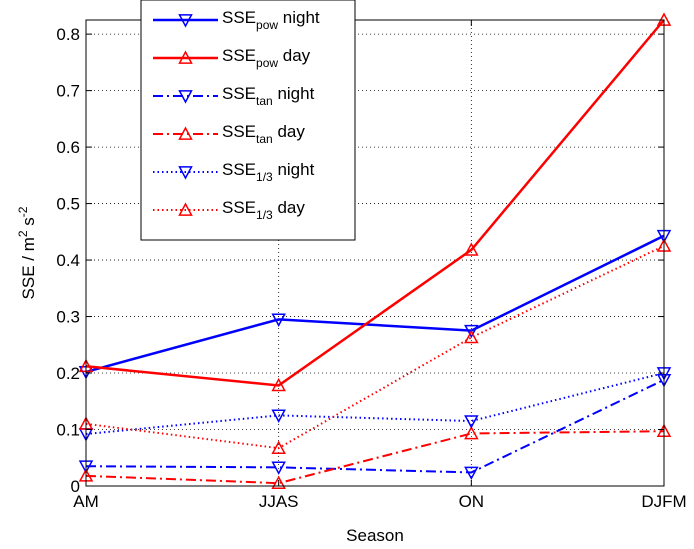  Describe the element at coordinates (68, 34) in the screenshot. I see `y-tick-label: 0.8` at that location.